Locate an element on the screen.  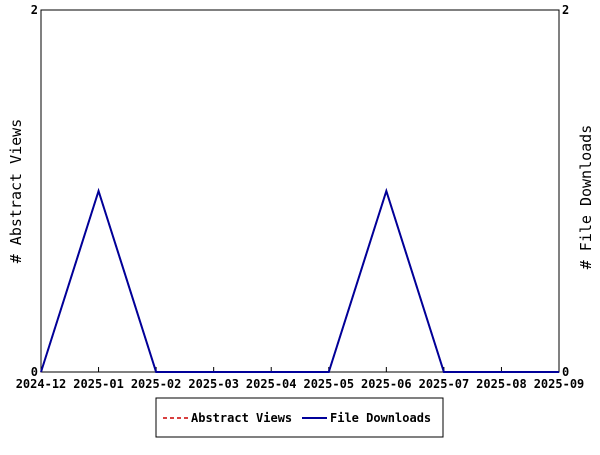
x-tick-label: 2025-01 is located at coordinates (98, 384).